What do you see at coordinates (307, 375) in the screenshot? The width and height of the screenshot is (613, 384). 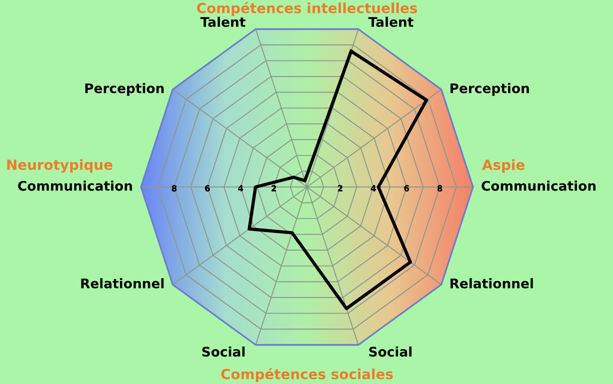 I see `text: Compétences sociales` at bounding box center [307, 375].